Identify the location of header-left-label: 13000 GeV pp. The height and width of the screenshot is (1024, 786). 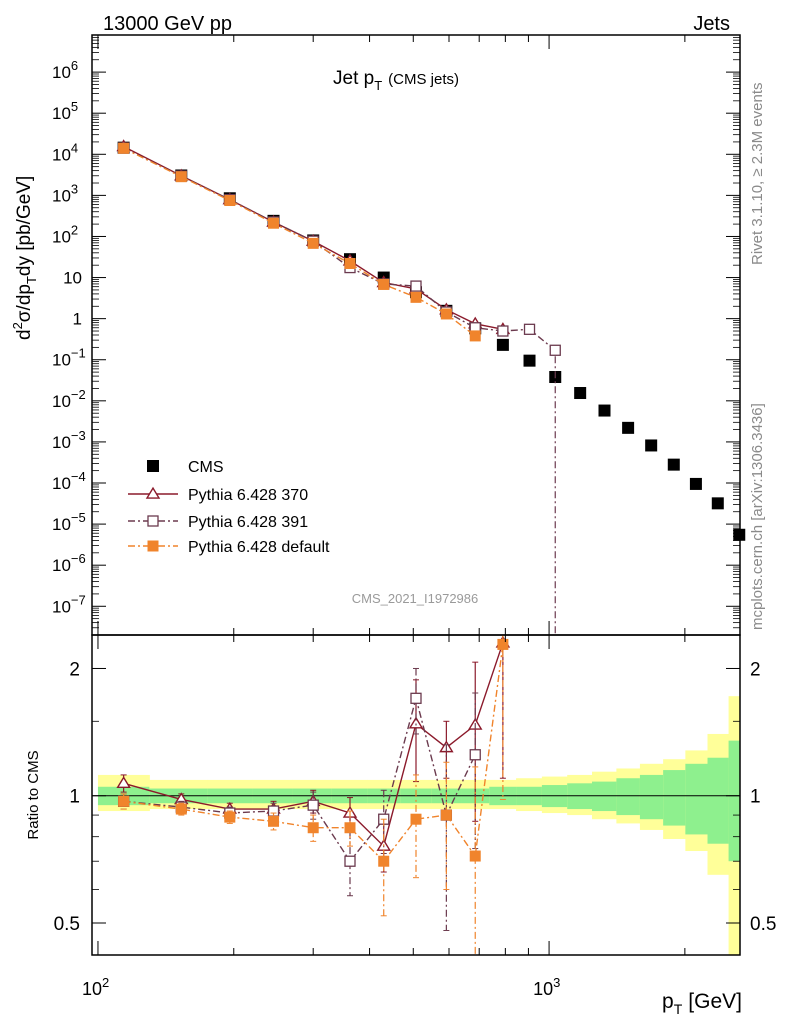
(167, 24).